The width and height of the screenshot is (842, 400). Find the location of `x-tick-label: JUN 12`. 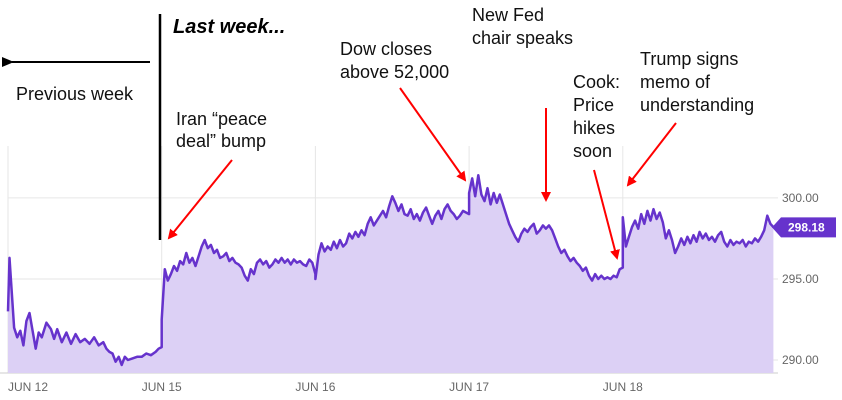

x-tick-label: JUN 12 is located at coordinates (28, 387).